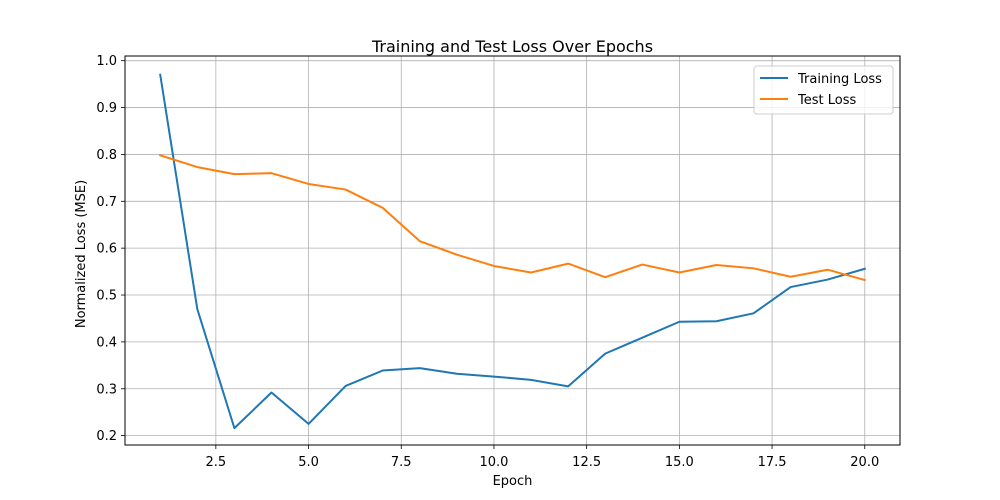  Describe the element at coordinates (106, 342) in the screenshot. I see `y-tick-label: 0.4` at that location.